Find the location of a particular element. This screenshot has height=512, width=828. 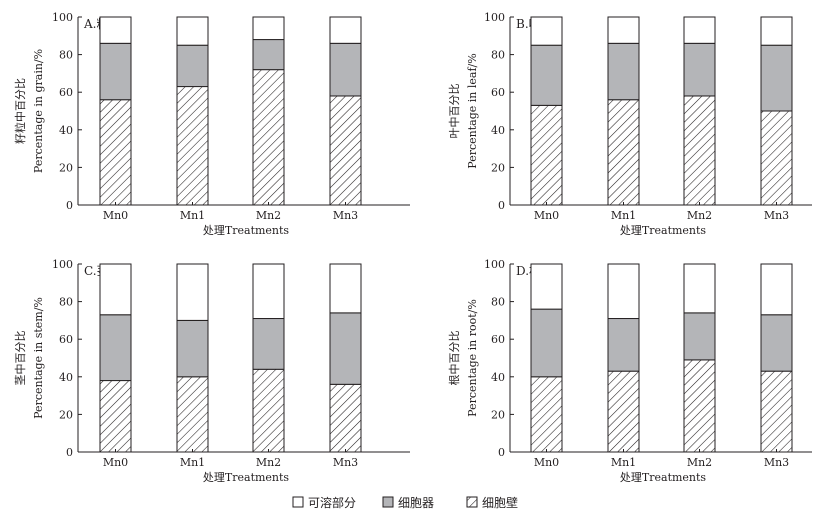

y-axis-label-cn: 茎中百分比 is located at coordinates (20, 358).